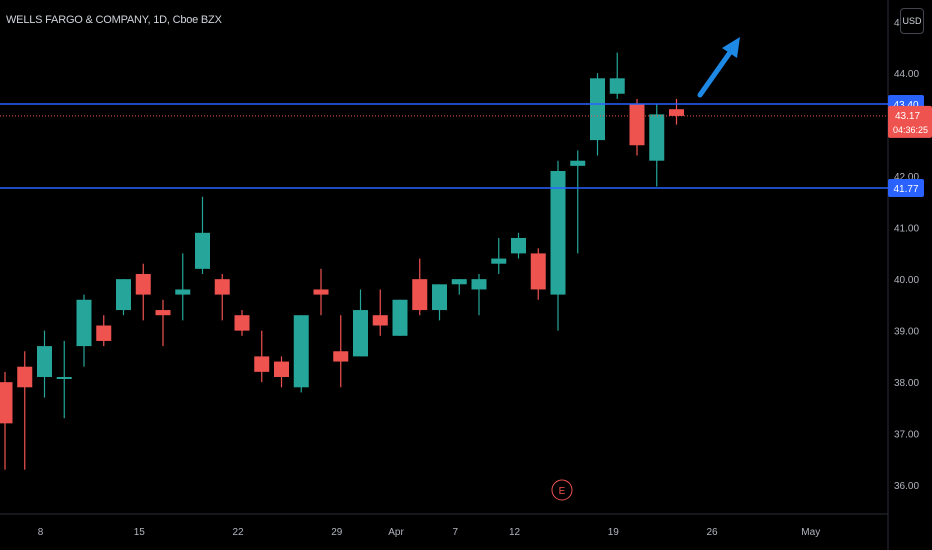  I want to click on price-tick-label: 45, so click(900, 23).